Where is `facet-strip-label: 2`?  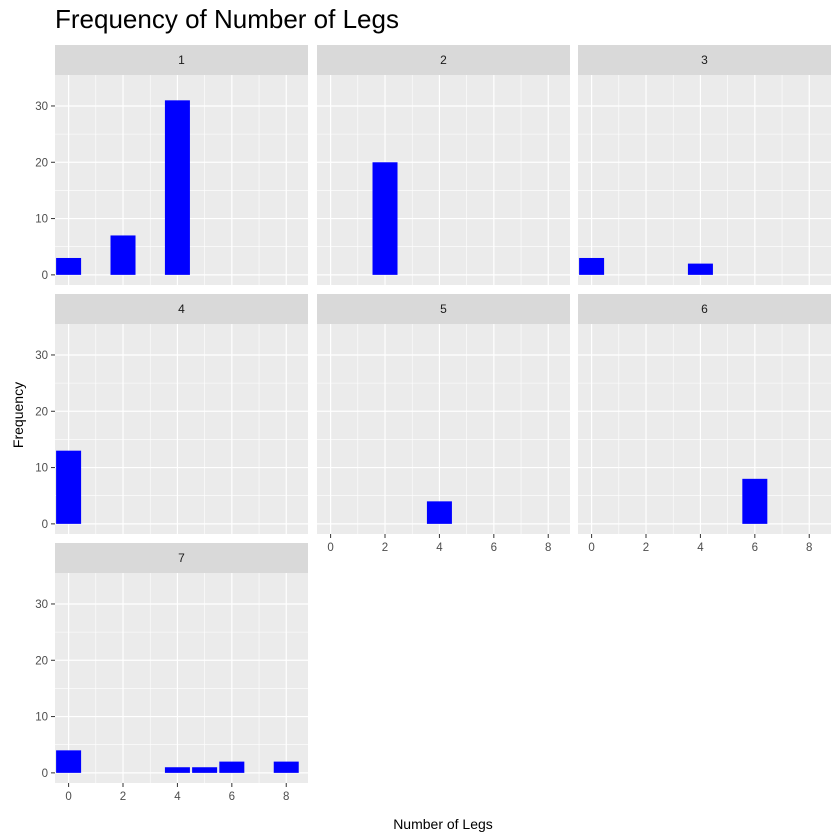 facet-strip-label: 2 is located at coordinates (443, 60).